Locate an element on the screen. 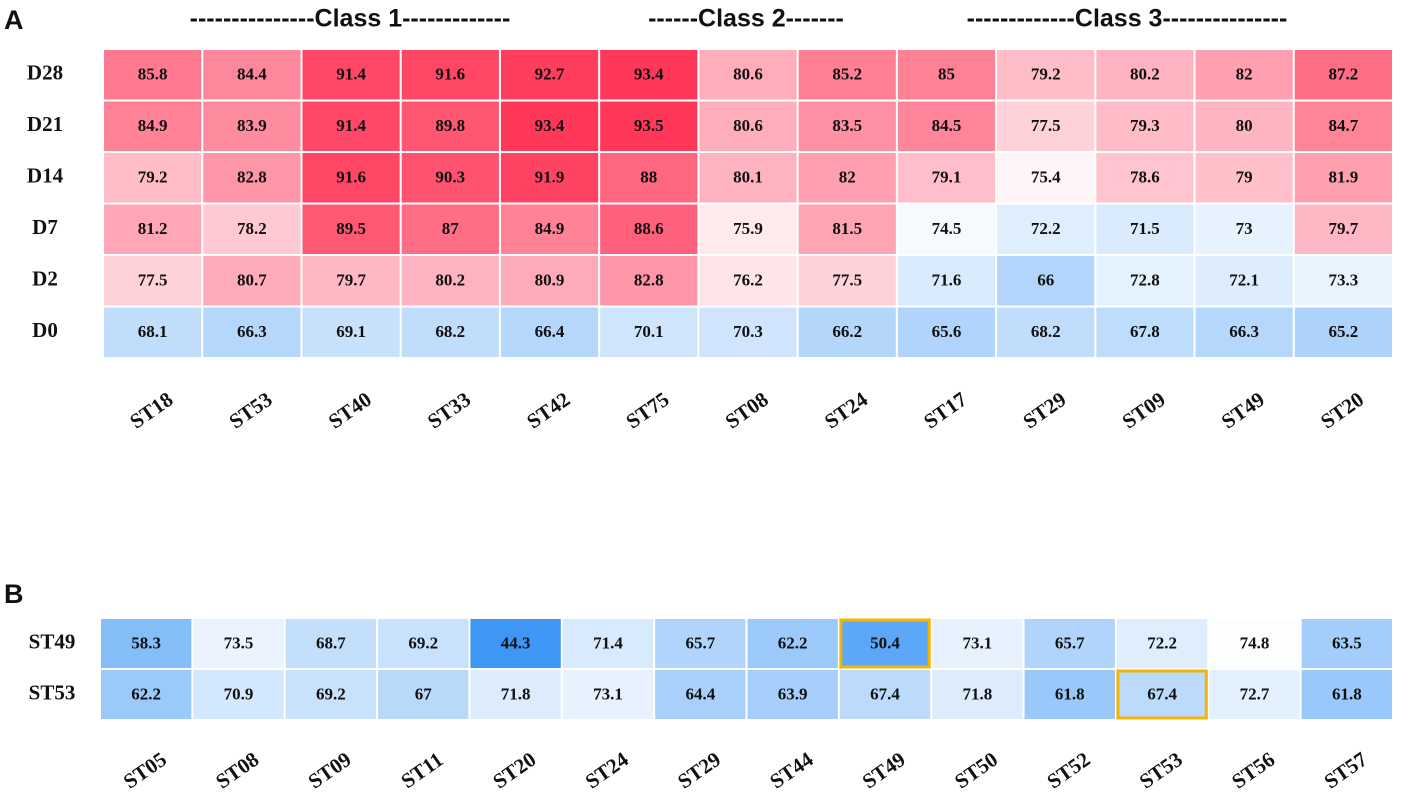 This screenshot has width=1407, height=806. cell-label: 78.6 is located at coordinates (1145, 177).